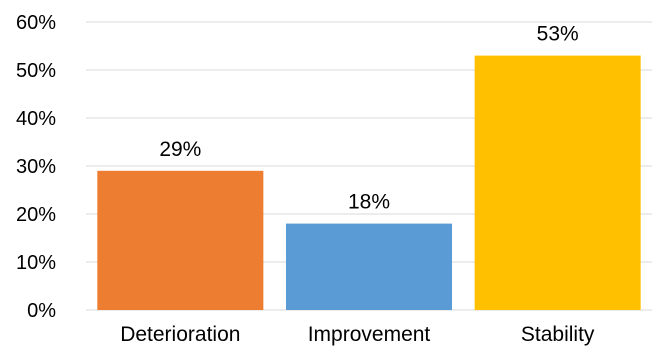  What do you see at coordinates (369, 266) in the screenshot?
I see `bar-improvement` at bounding box center [369, 266].